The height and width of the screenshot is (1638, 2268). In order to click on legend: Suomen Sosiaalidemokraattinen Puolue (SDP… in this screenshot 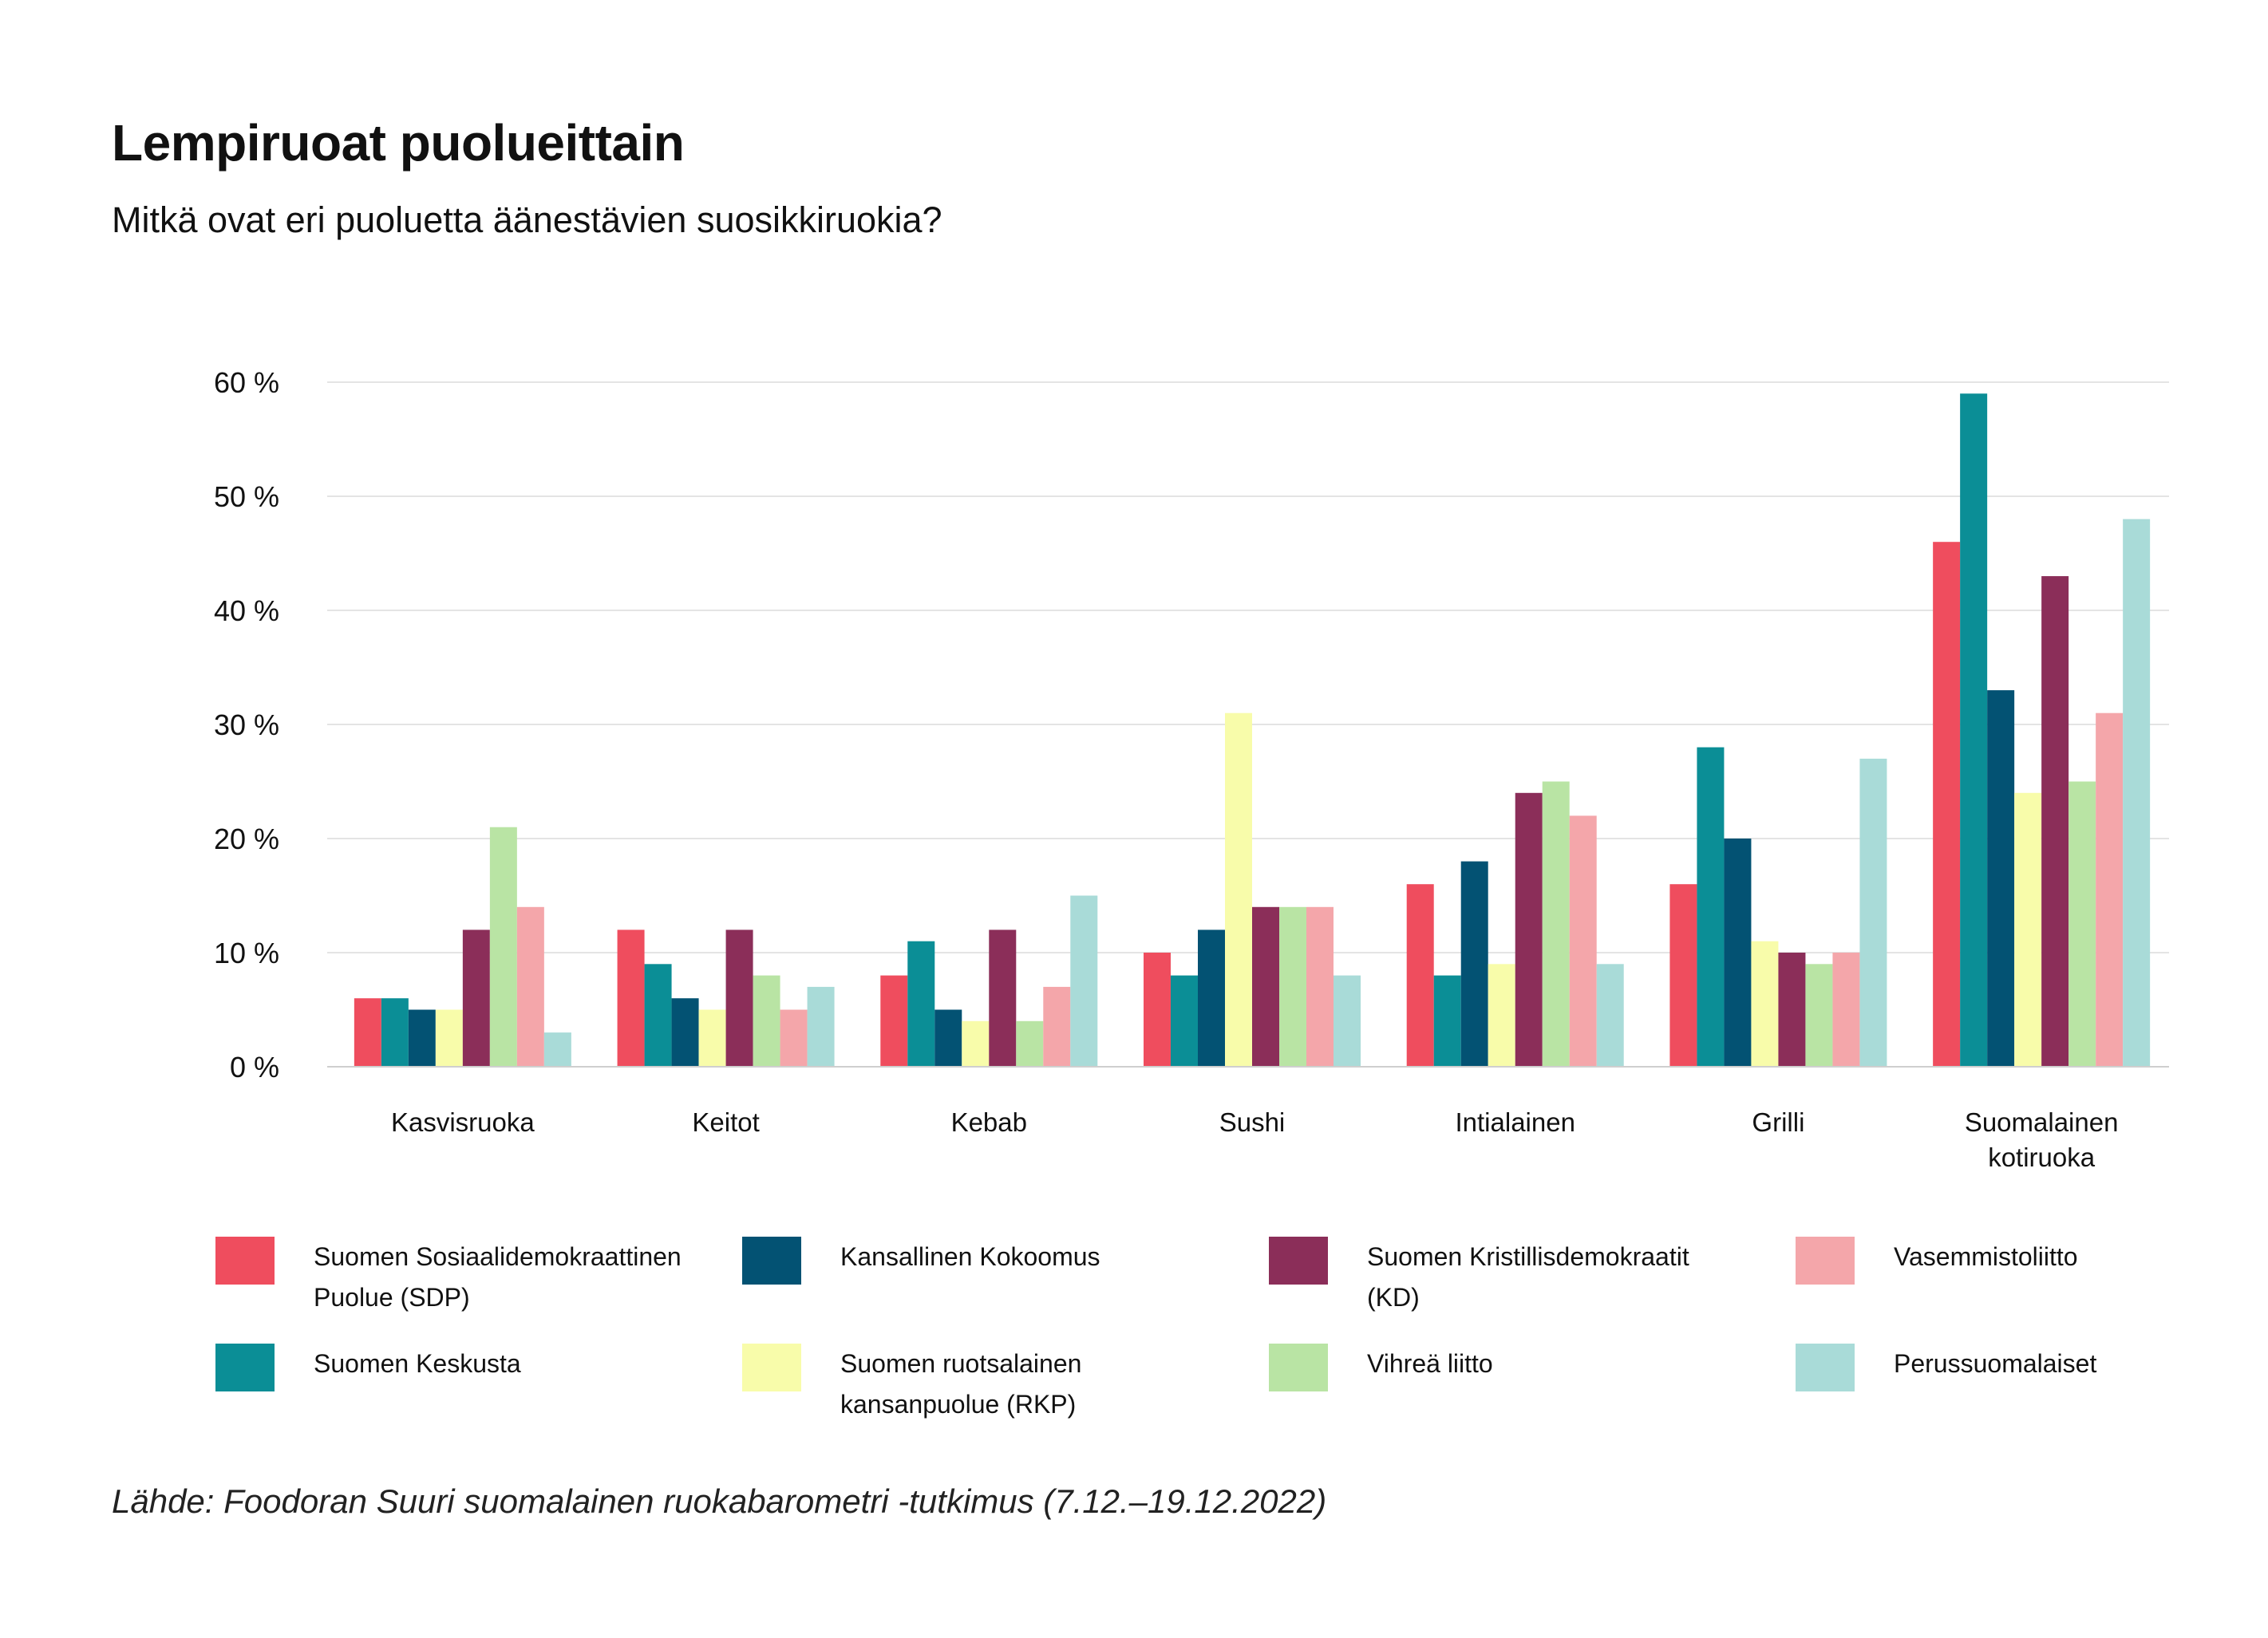, I will do `click(1213, 1324)`.